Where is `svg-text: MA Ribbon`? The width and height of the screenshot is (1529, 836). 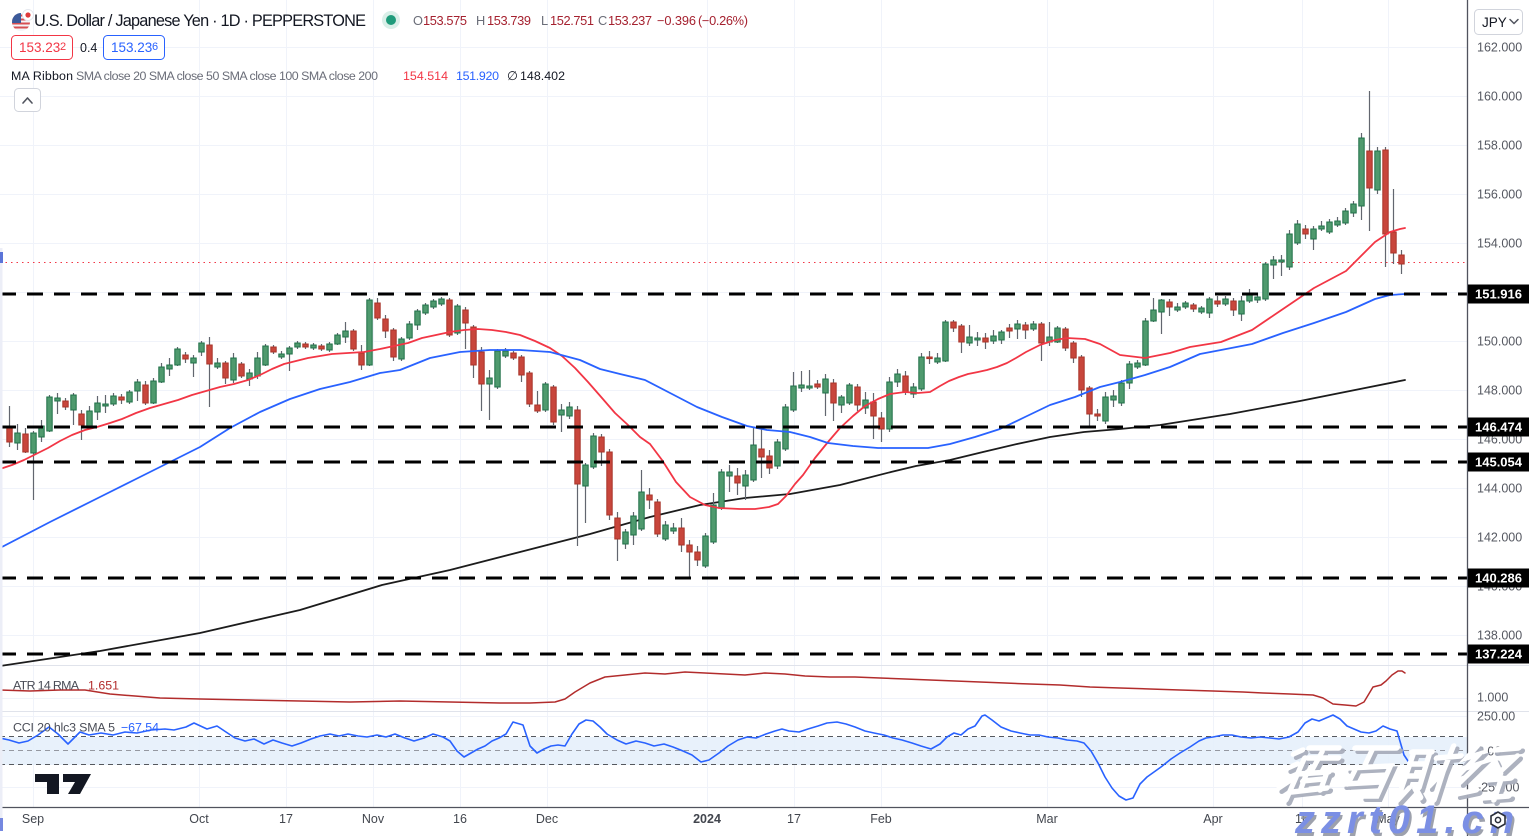 svg-text: MA Ribbon is located at coordinates (42, 76).